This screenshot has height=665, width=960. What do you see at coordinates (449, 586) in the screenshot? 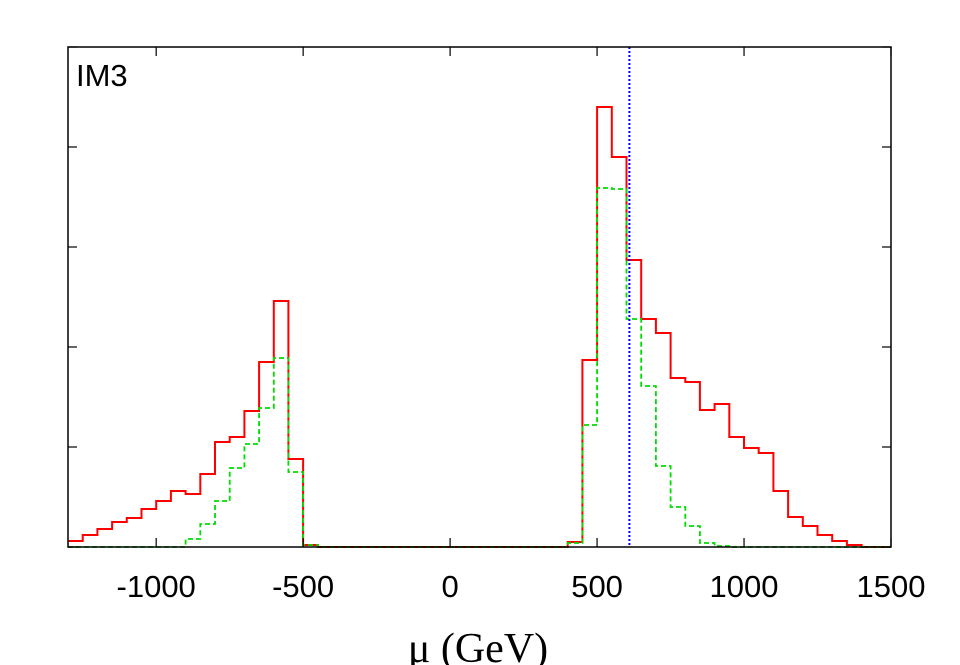
I see `x-tick-label: 0` at bounding box center [449, 586].